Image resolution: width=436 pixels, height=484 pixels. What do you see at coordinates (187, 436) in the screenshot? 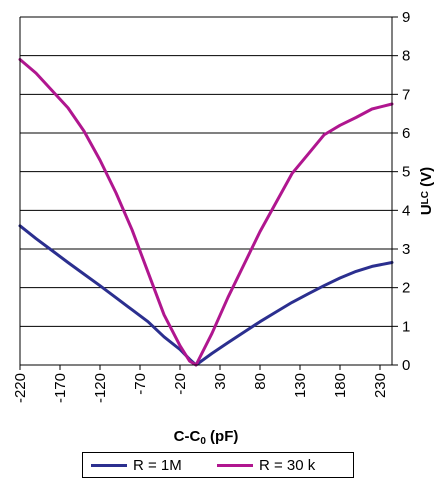
I see `x-axis-title-main: C-C` at bounding box center [187, 436].